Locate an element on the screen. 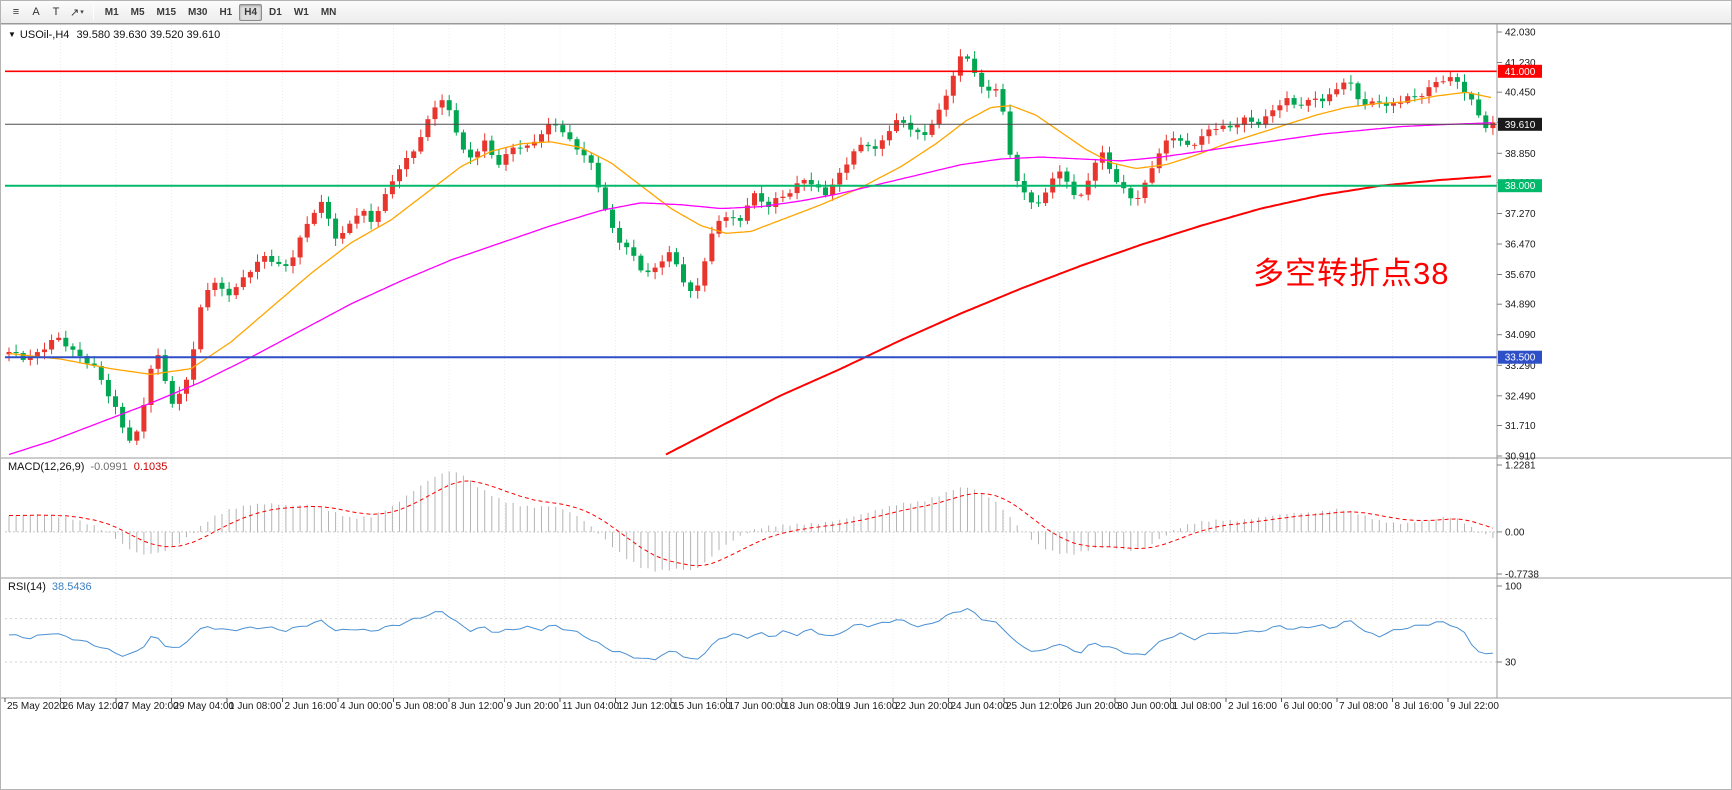 This screenshot has width=1732, height=790. rsi-scale-label: 30 is located at coordinates (1511, 663).